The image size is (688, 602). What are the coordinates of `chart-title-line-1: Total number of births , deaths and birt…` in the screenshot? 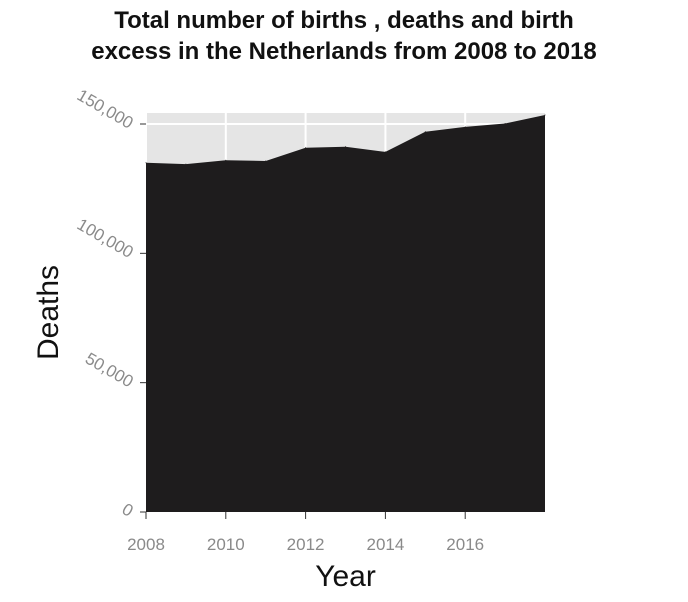 It's located at (344, 20).